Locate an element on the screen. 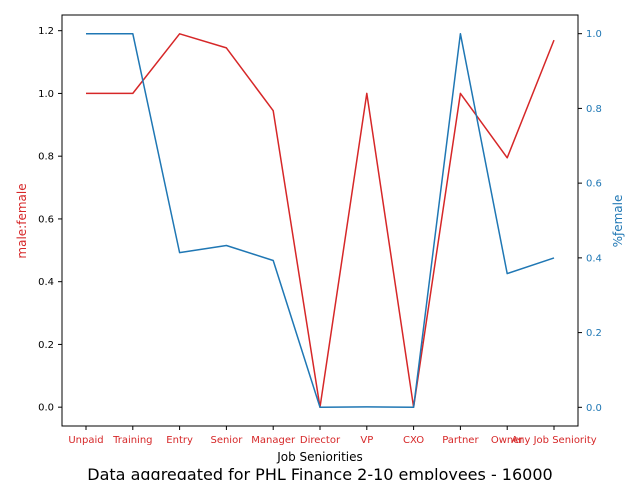 This screenshot has height=480, width=640. right-tick-label: 1.0 is located at coordinates (594, 34).